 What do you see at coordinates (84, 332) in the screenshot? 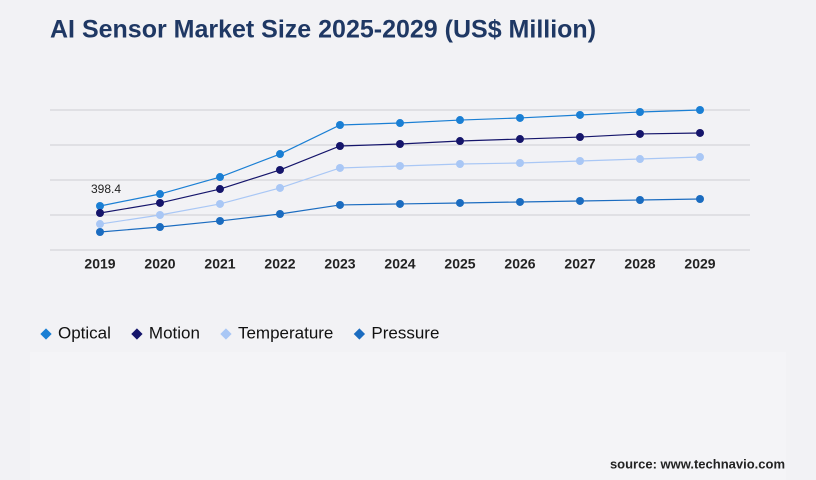
I see `legend-label: Optical` at bounding box center [84, 332].